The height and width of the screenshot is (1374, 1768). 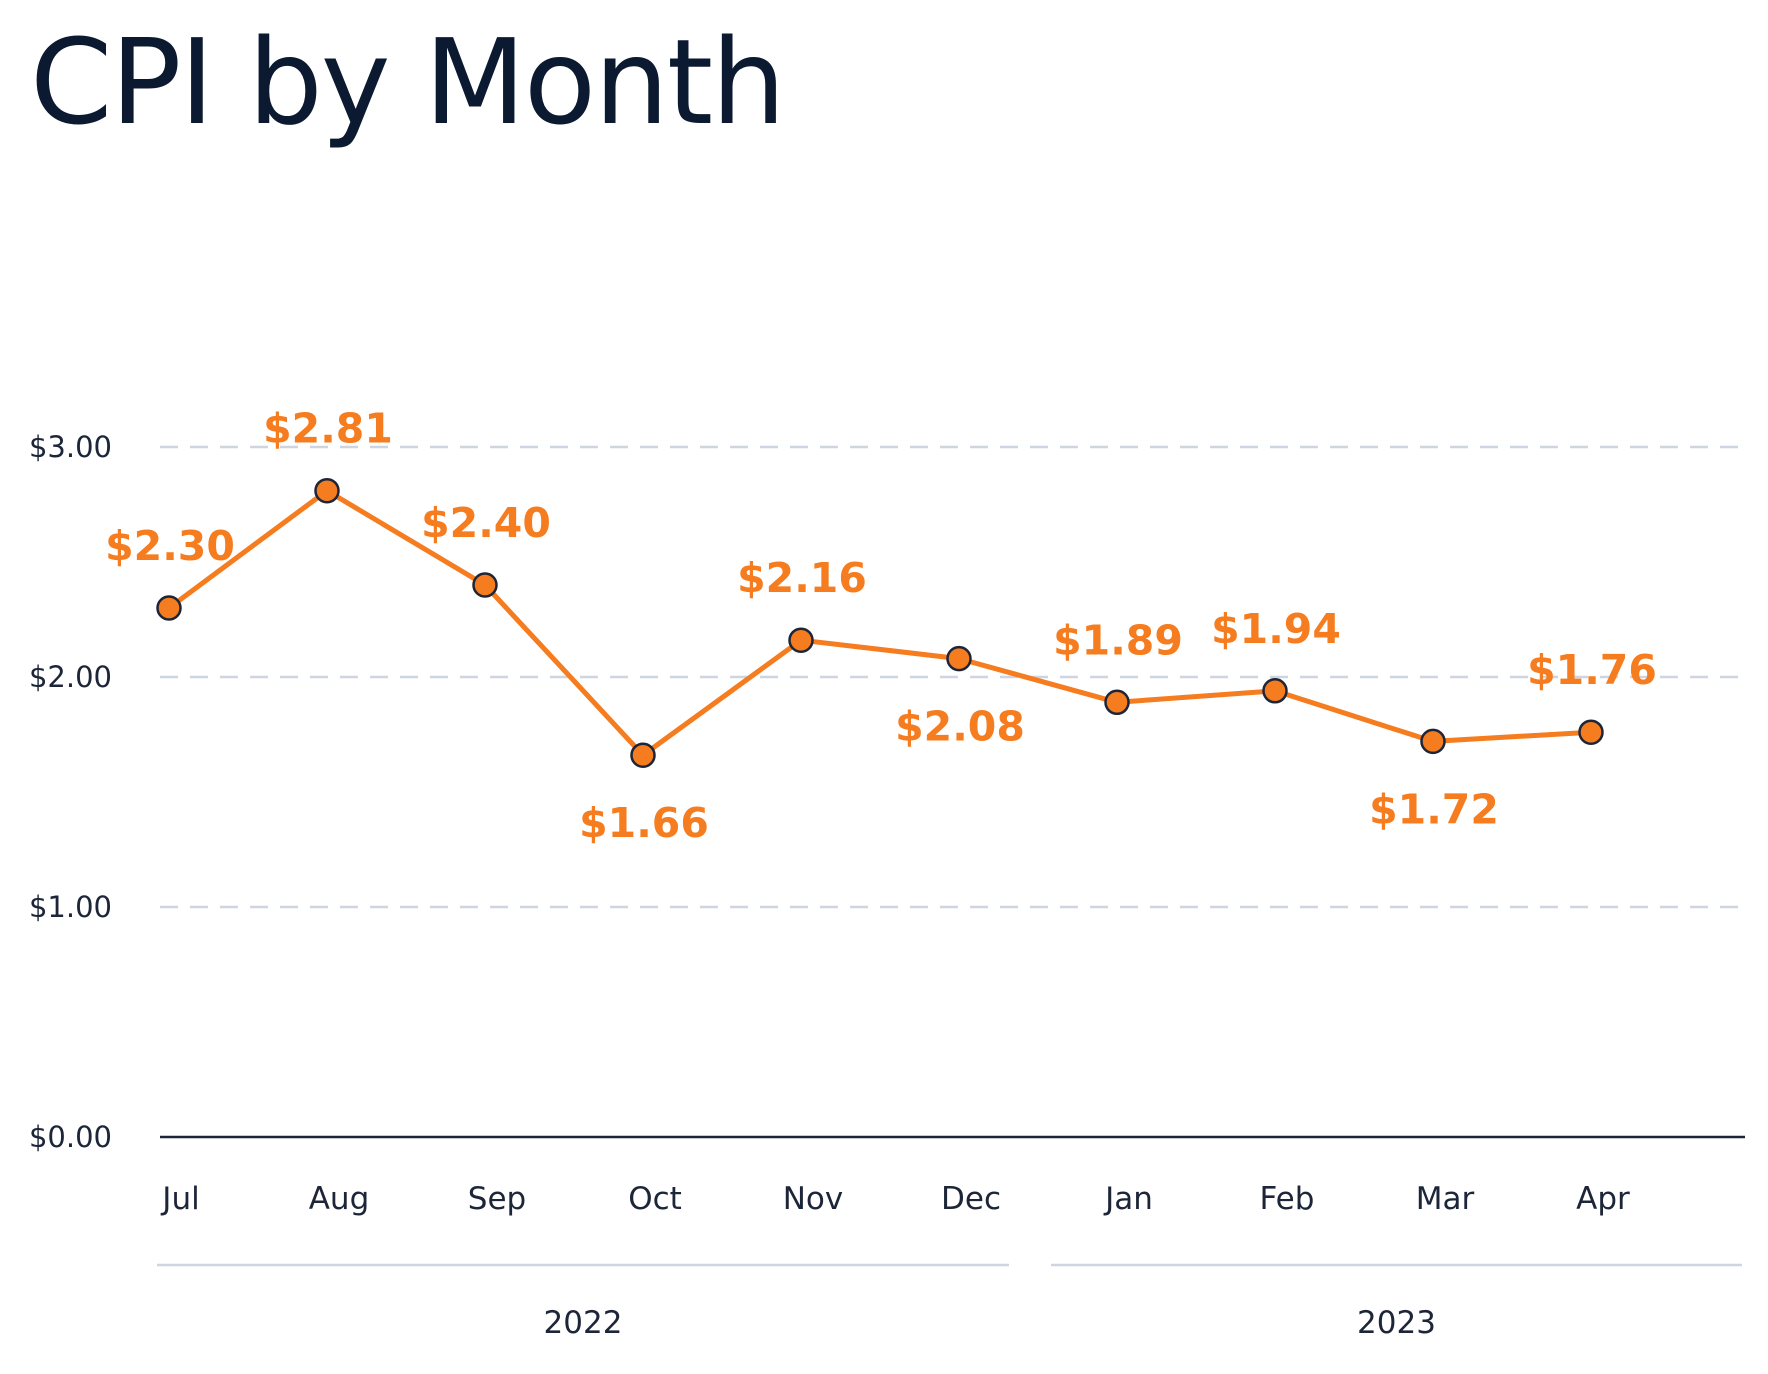 What do you see at coordinates (1603, 1199) in the screenshot?
I see `x-tick-label: Apr` at bounding box center [1603, 1199].